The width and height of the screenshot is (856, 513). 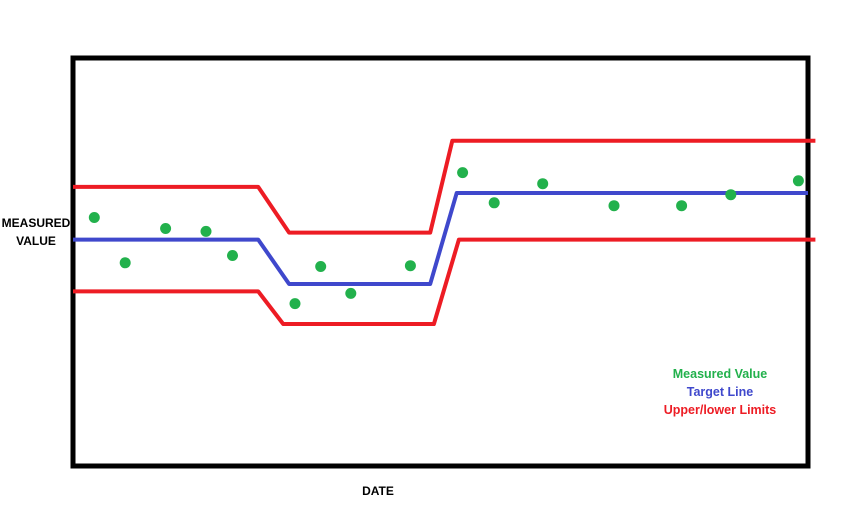 I want to click on legend-entry-limits: Upper/lower Limits, so click(x=720, y=410).